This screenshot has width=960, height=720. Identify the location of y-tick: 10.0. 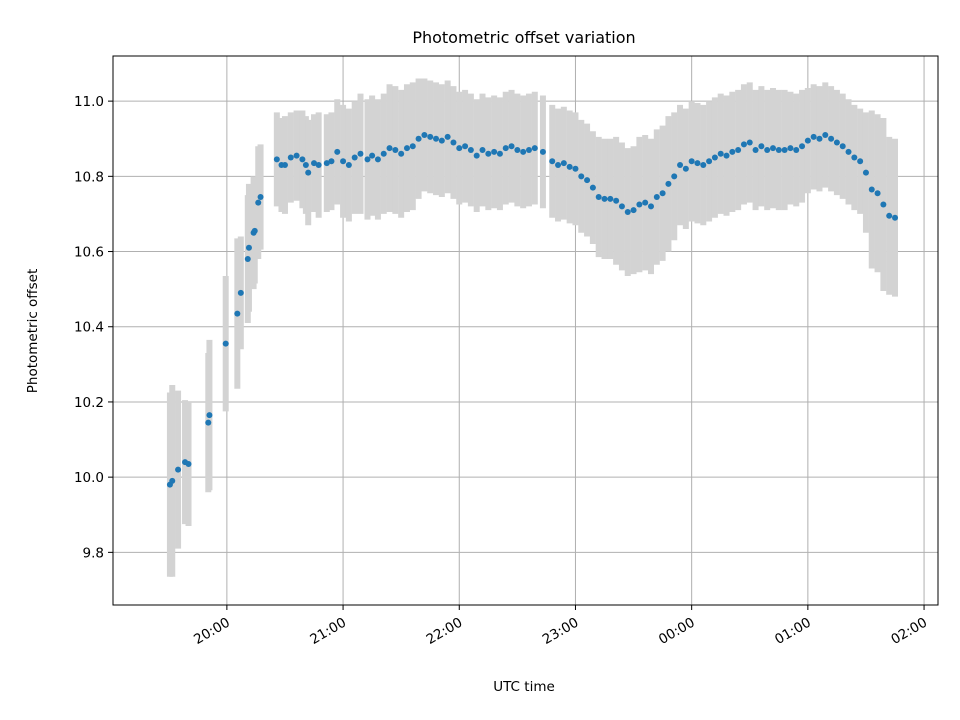
(93, 478).